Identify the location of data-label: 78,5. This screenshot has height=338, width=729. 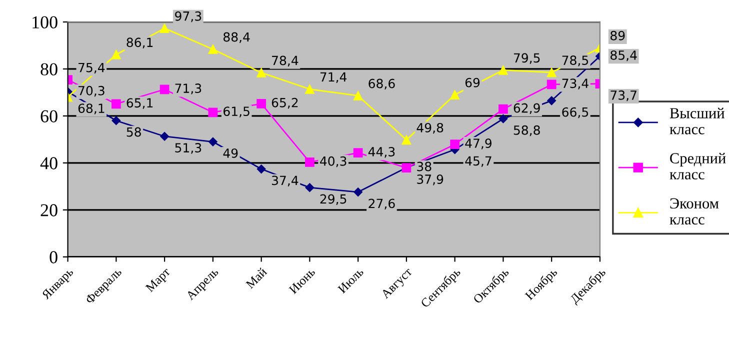
(575, 61).